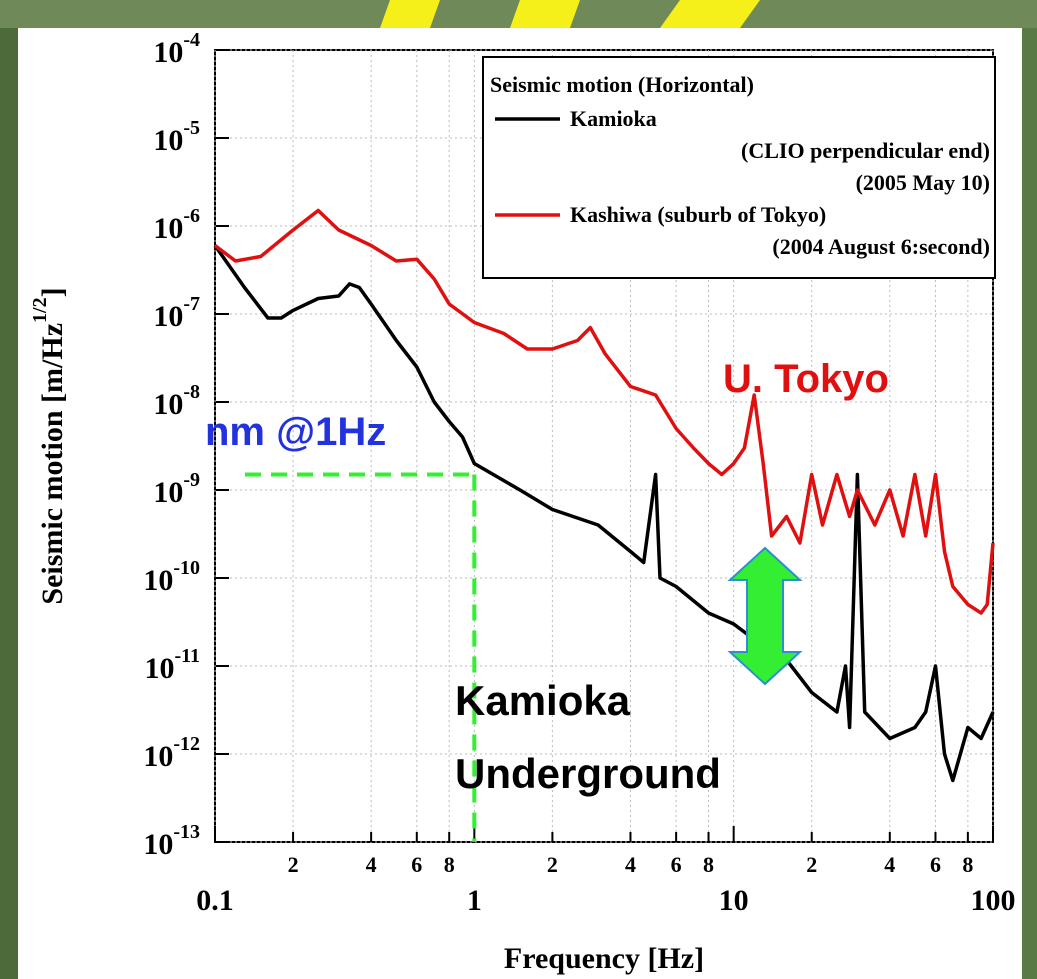 This screenshot has height=979, width=1037. Describe the element at coordinates (923, 182) in the screenshot. I see `legend-note: (2005 May 10)` at that location.